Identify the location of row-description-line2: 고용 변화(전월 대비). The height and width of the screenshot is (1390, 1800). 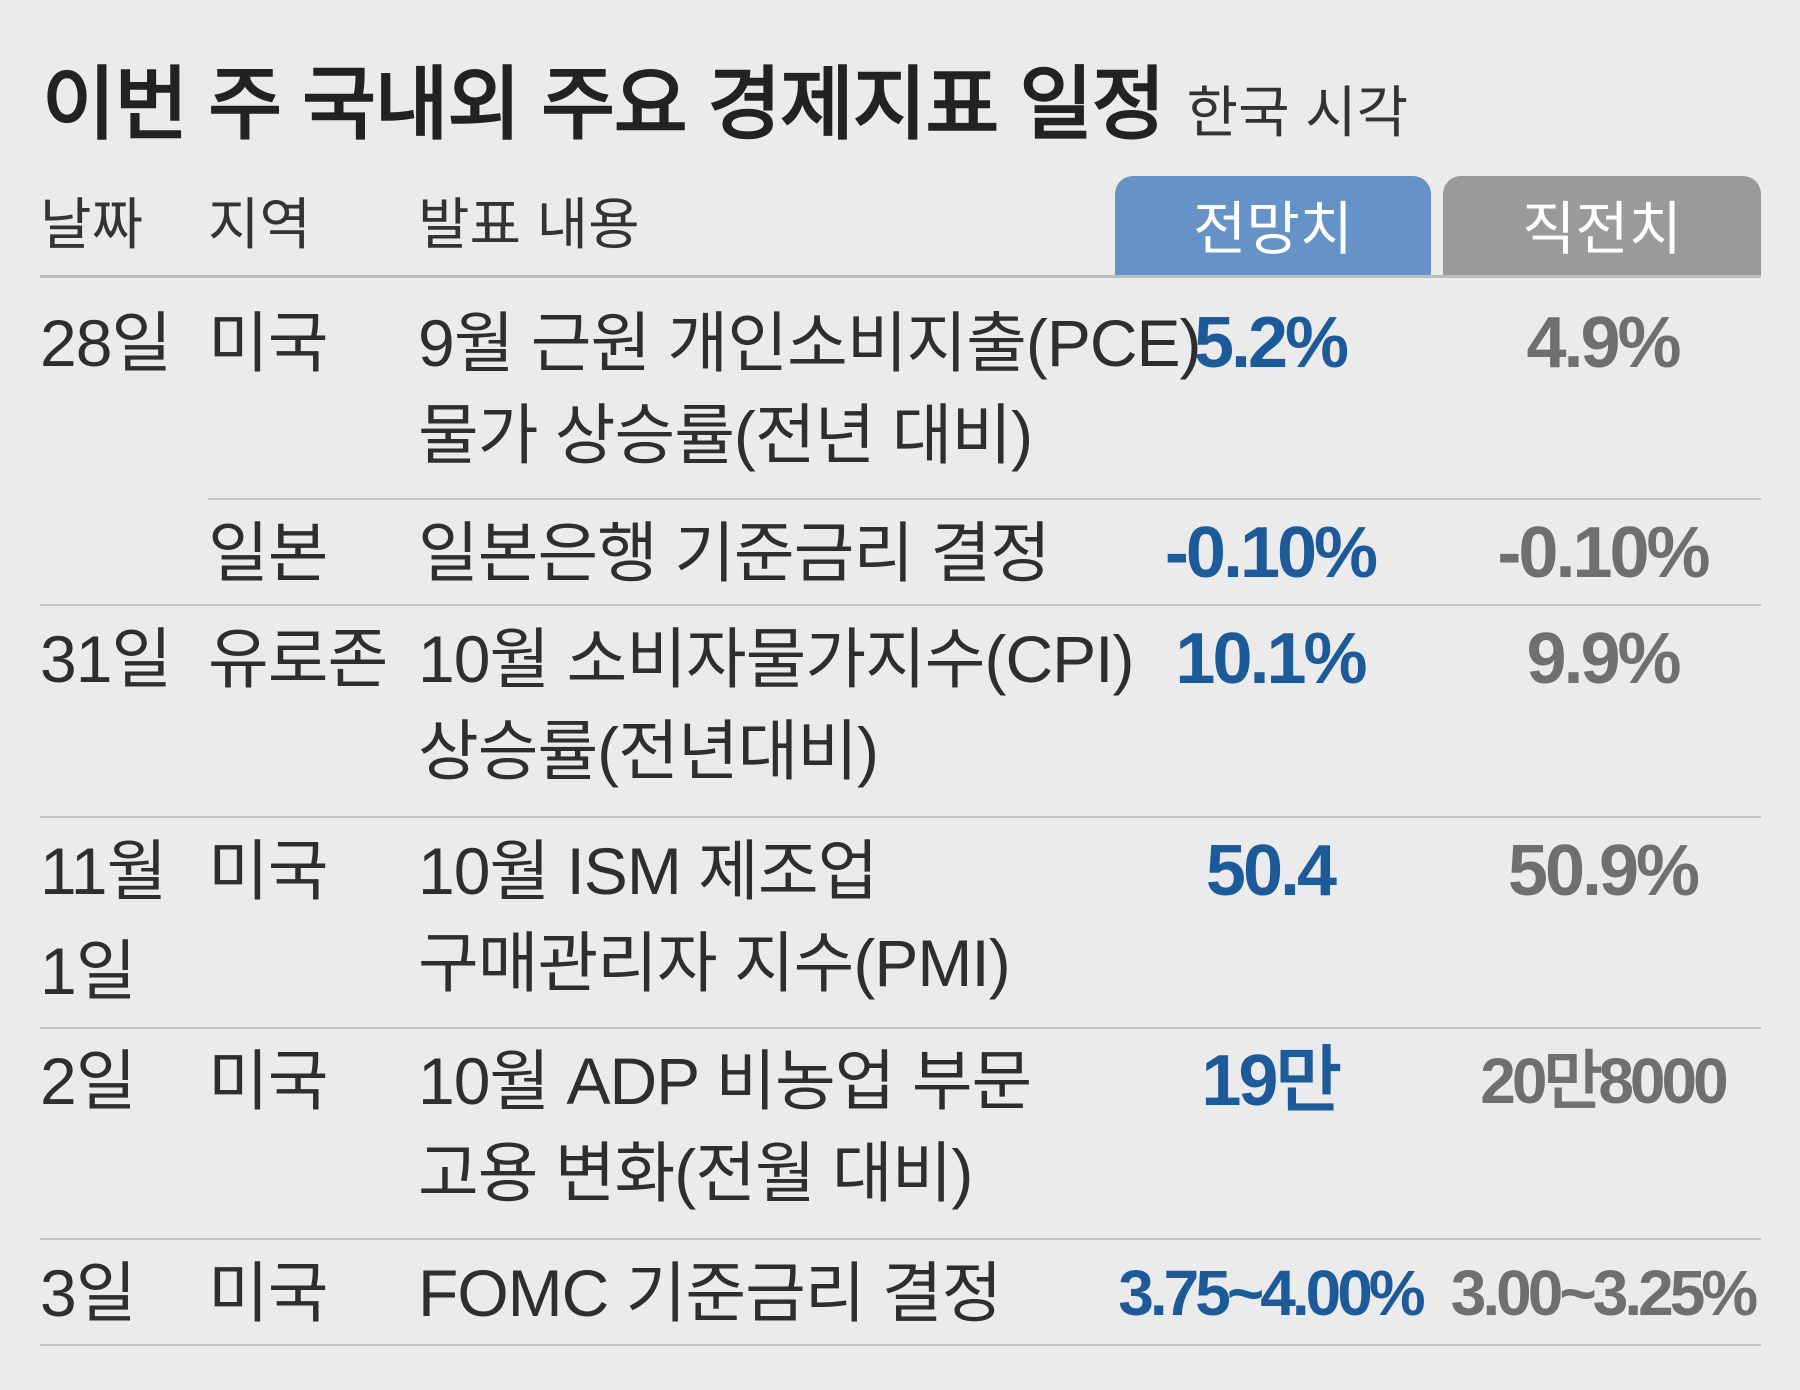
(695, 1173).